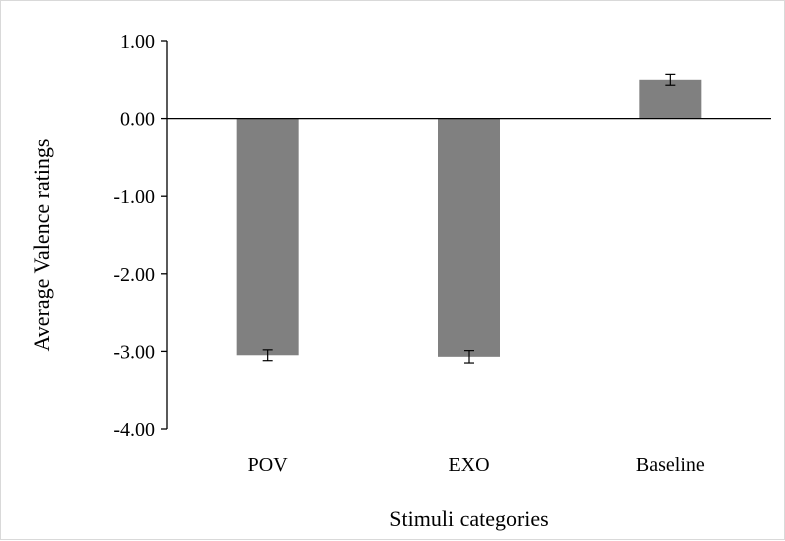  I want to click on x-category-label: POV, so click(268, 465).